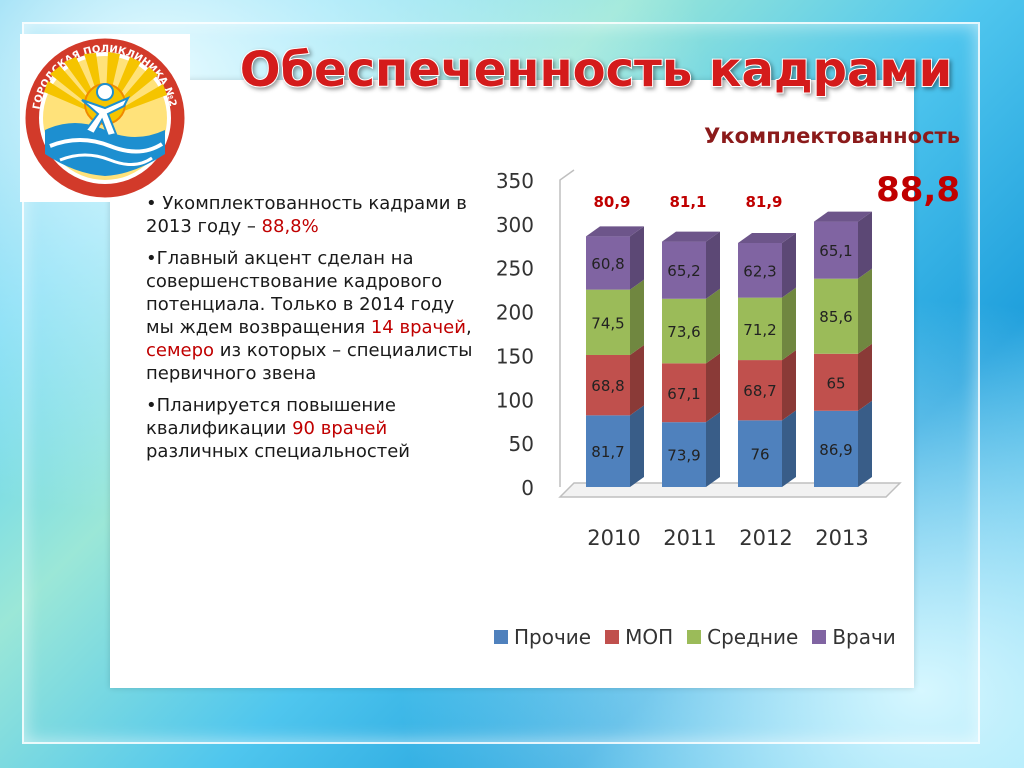 This screenshot has width=1024, height=768. Describe the element at coordinates (832, 136) in the screenshot. I see `chart-title: Укомплектованность` at that location.